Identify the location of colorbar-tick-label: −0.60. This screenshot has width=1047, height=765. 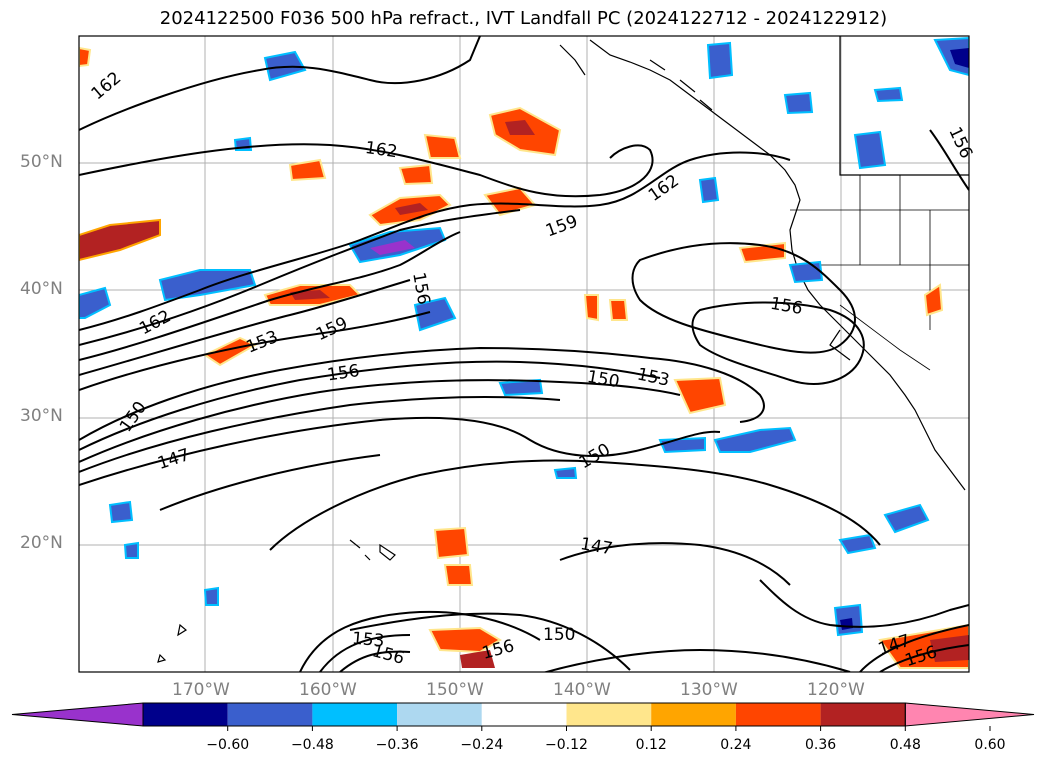
(228, 745).